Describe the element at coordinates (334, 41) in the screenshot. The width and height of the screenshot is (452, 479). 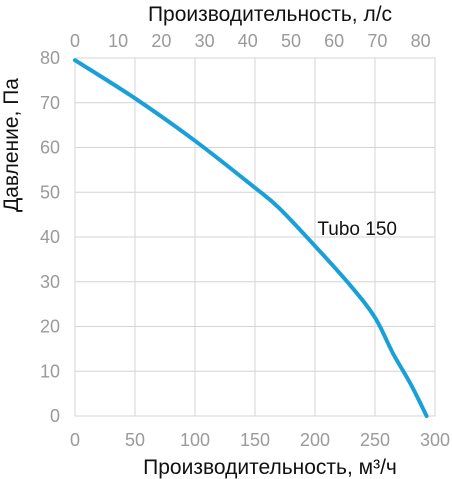
I see `x-tick-label-top: 60` at that location.